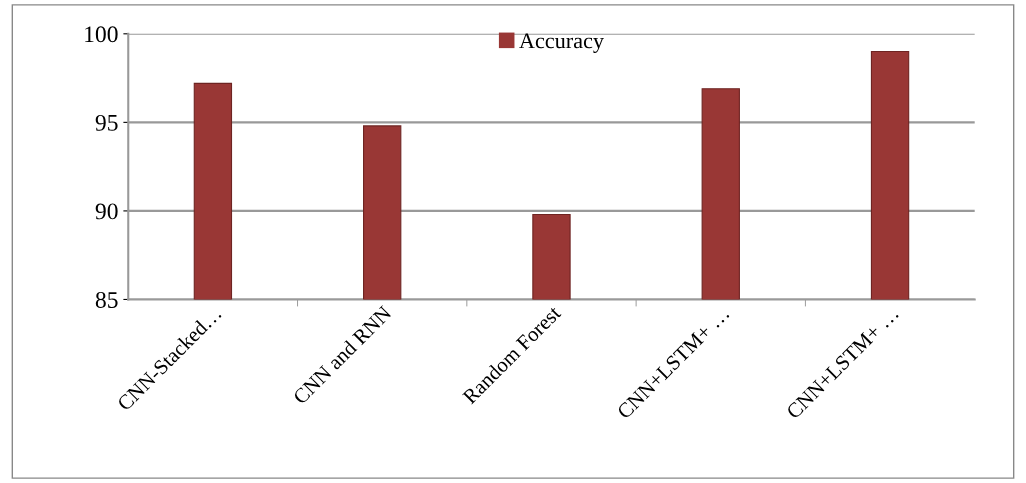 This screenshot has height=483, width=1026. Describe the element at coordinates (106, 122) in the screenshot. I see `y-tick-label: 95` at that location.